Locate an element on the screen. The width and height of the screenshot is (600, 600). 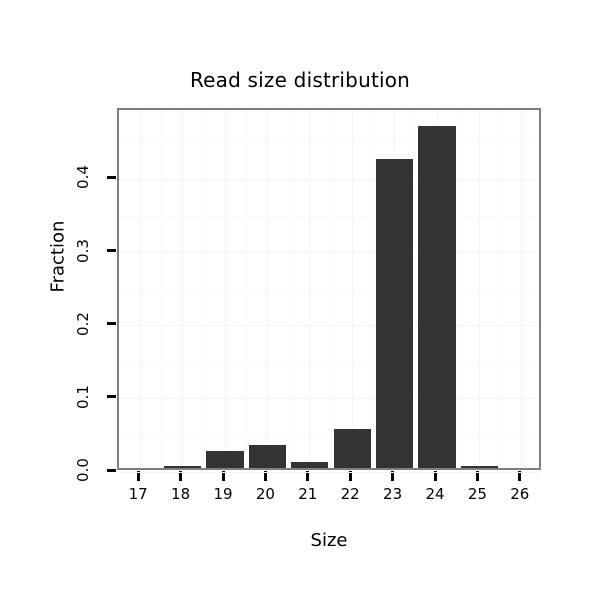
chart-title: Read size distribution is located at coordinates (300, 80).